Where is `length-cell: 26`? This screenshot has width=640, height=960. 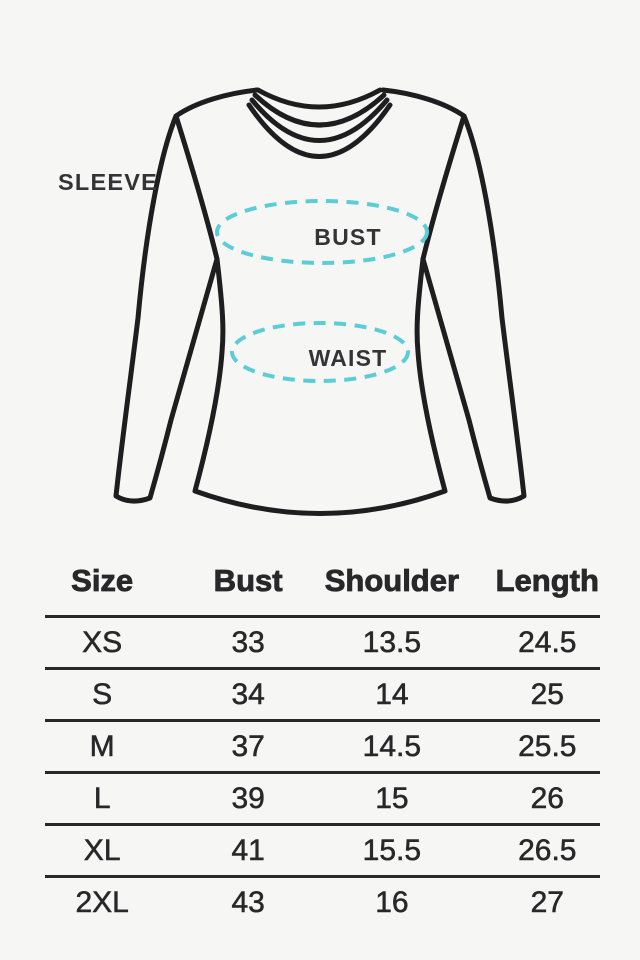
length-cell: 26 is located at coordinates (547, 799).